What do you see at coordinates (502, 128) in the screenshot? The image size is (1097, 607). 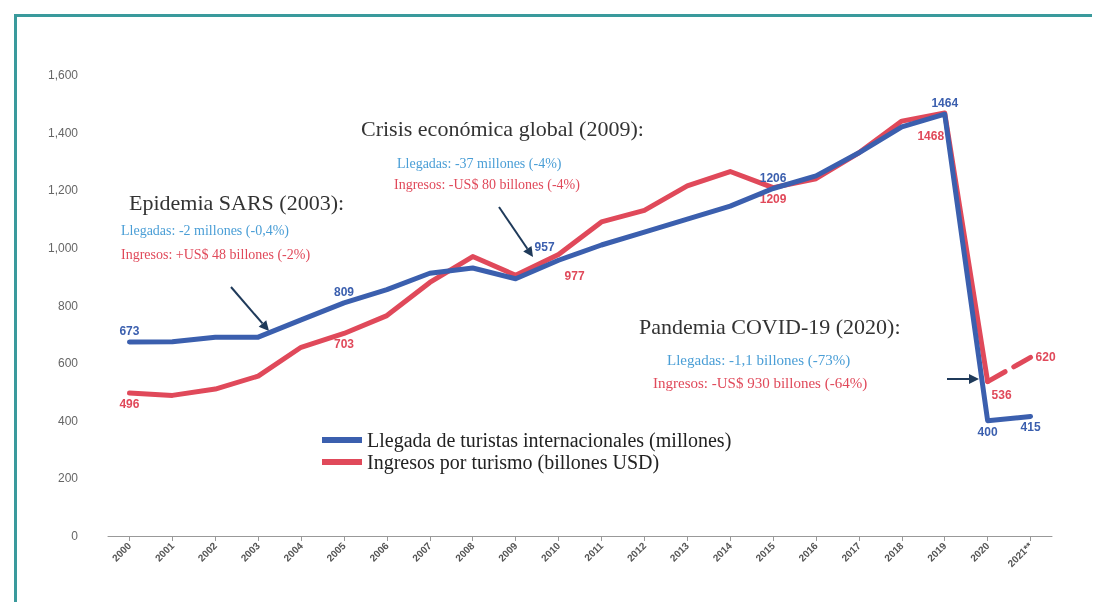 I see `annotation: Crisis económica global (2009):` at bounding box center [502, 128].